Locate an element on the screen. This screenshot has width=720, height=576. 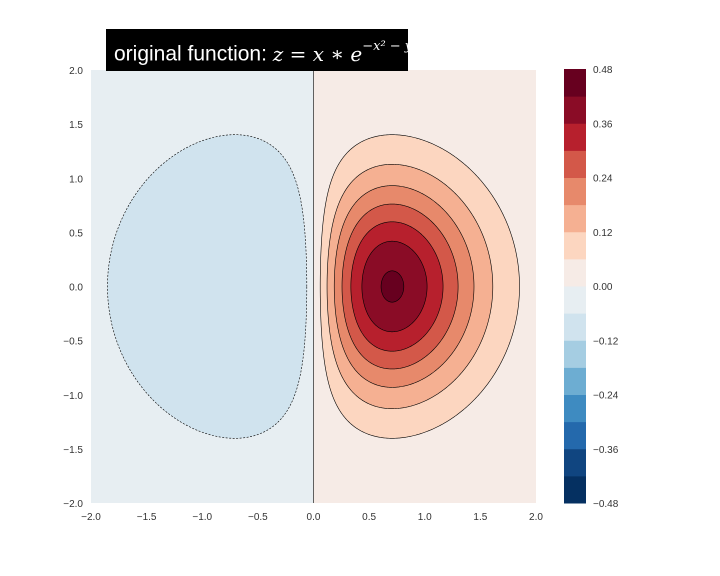
y-tick-label: −0.5 is located at coordinates (73, 342).